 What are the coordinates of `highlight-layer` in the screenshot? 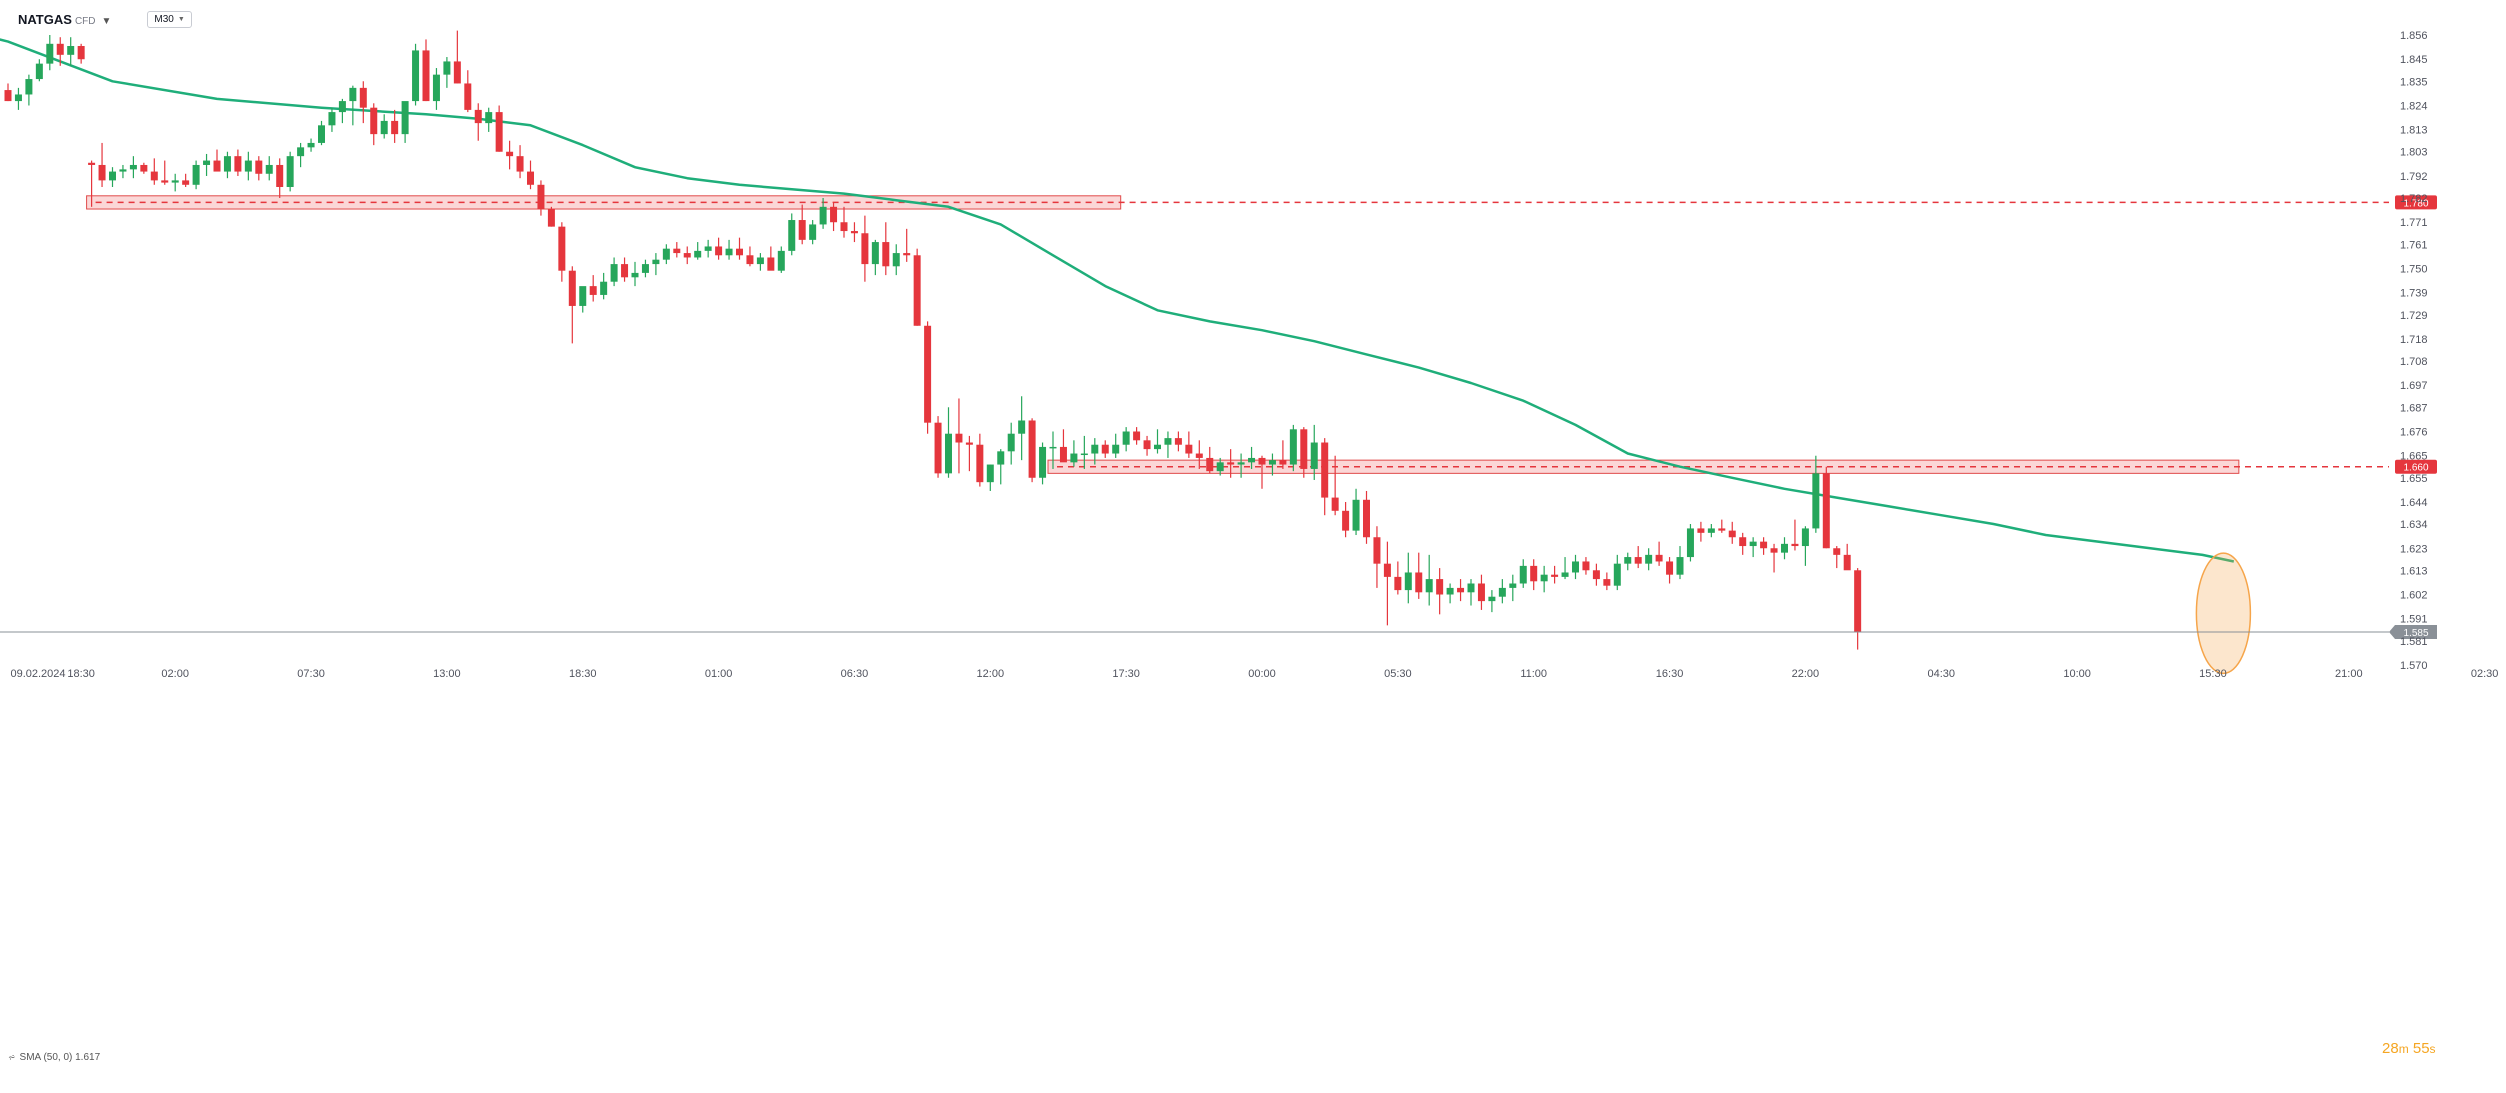 It's located at (2223, 613).